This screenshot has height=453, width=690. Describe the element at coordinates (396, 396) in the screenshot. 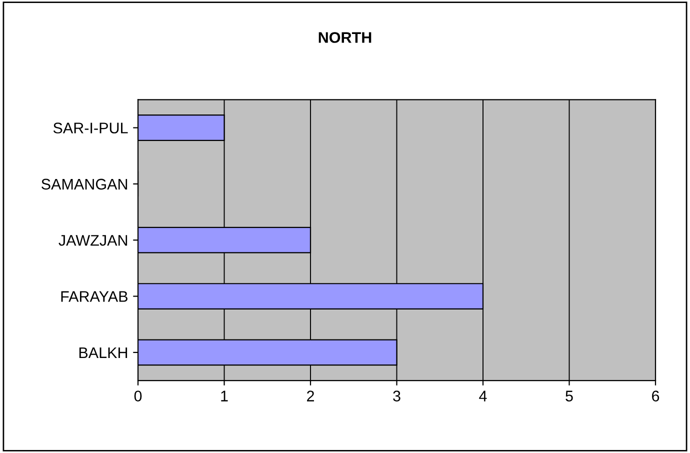

I see `x-tick-label: 3` at that location.